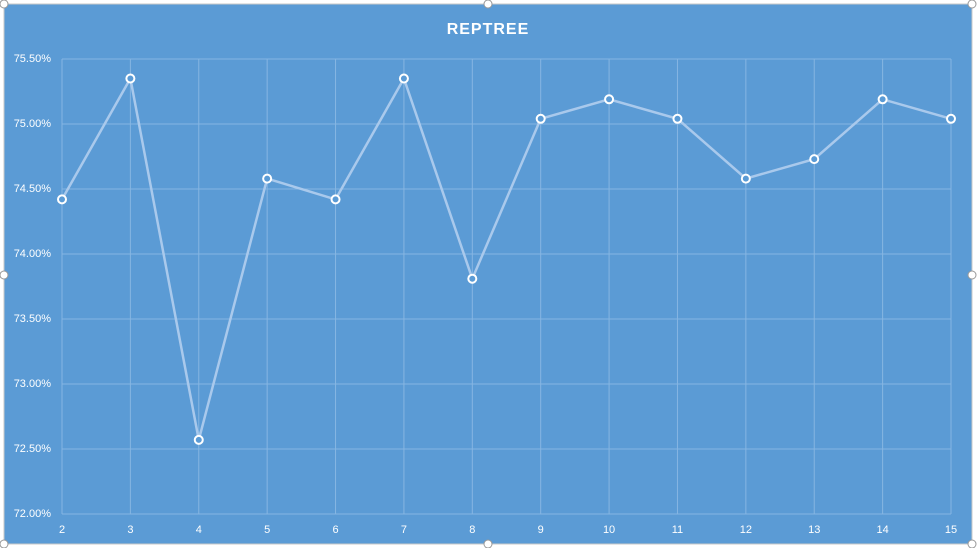 The width and height of the screenshot is (977, 553). What do you see at coordinates (335, 530) in the screenshot?
I see `x-tick-label: 6` at bounding box center [335, 530].